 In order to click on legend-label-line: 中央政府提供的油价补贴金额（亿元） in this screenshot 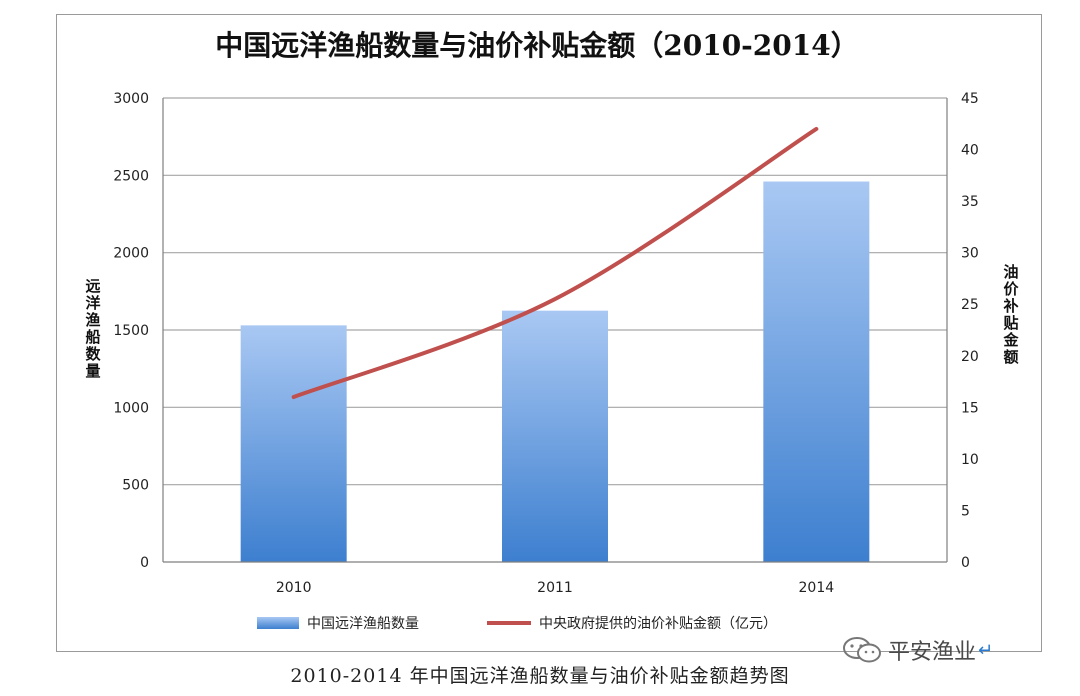, I will do `click(658, 624)`.